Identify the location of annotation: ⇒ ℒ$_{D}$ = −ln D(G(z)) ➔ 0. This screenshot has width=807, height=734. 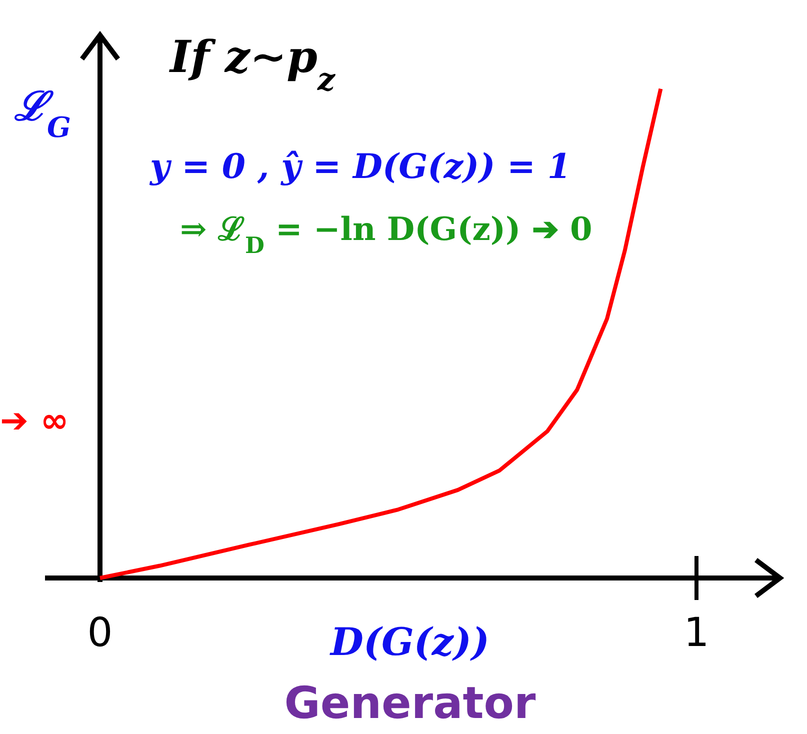
(386, 234).